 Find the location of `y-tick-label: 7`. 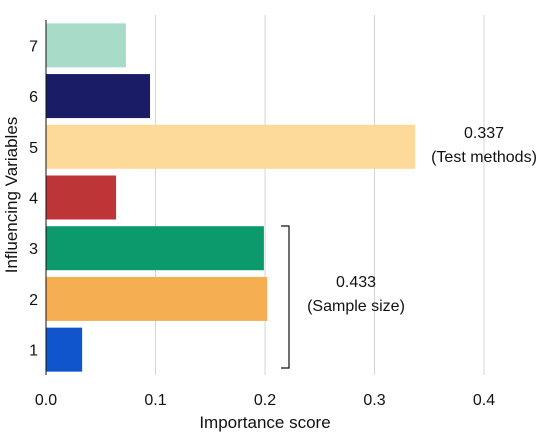

y-tick-label: 7 is located at coordinates (33, 46).